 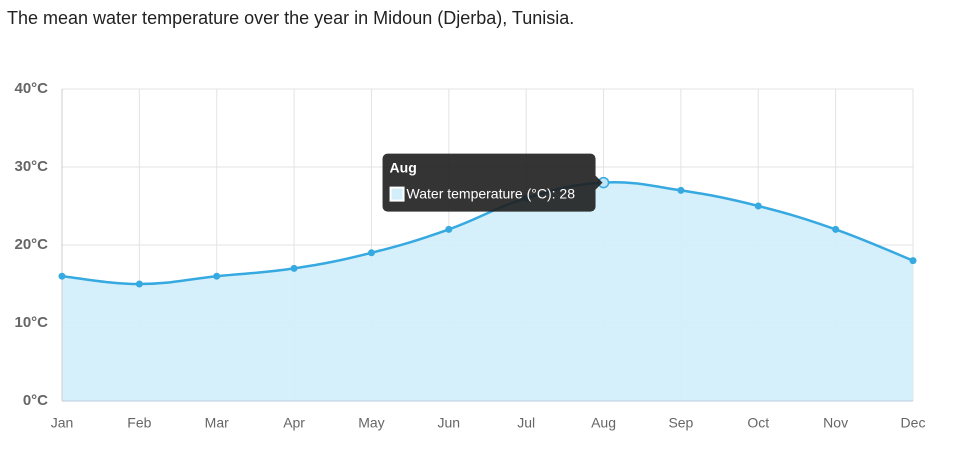 I want to click on tooltip-arrow, so click(x=599, y=182).